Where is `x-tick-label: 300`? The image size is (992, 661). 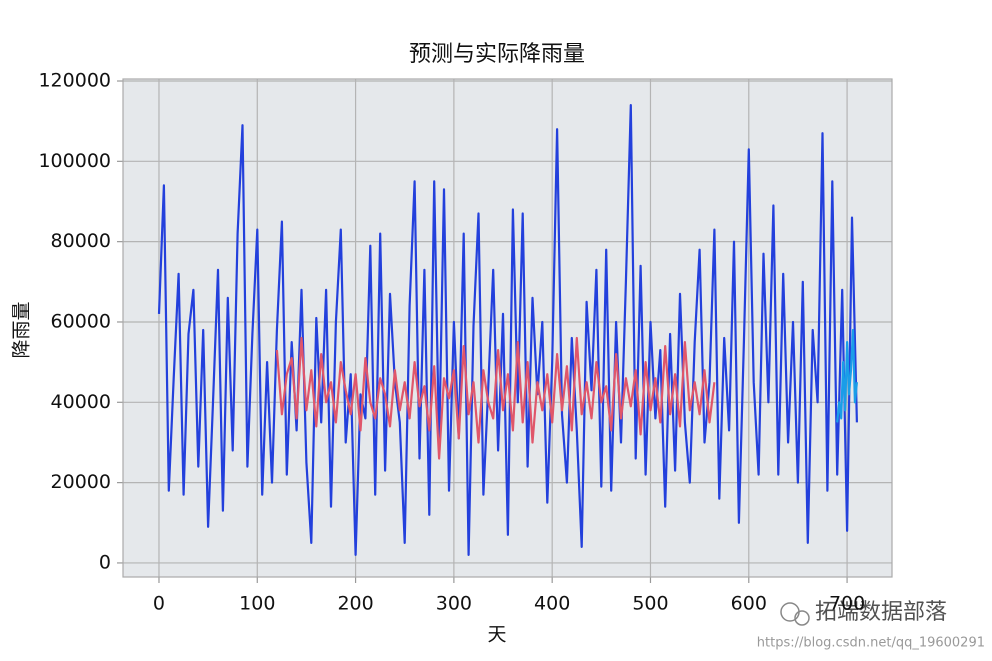
x-tick-label: 300 is located at coordinates (454, 604).